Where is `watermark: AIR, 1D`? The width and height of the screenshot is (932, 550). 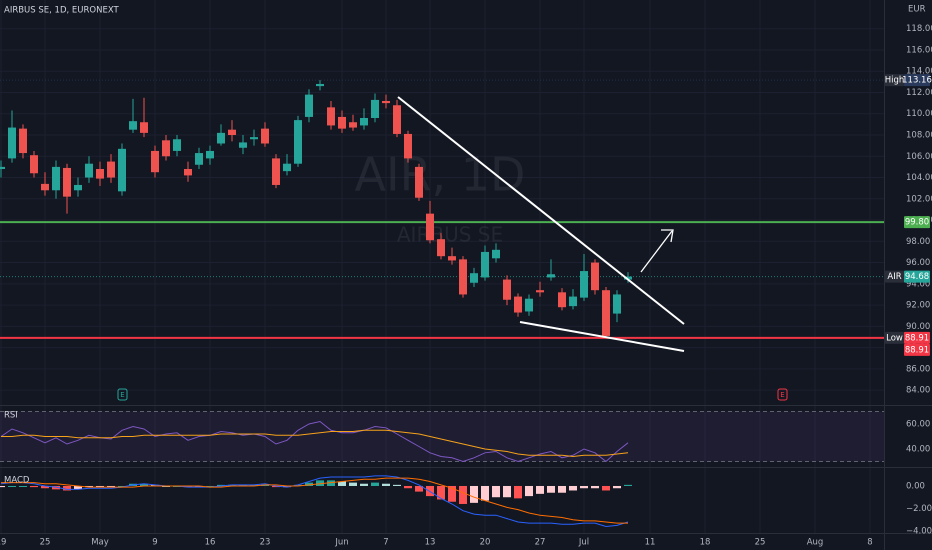
watermark: AIR, 1D is located at coordinates (440, 175).